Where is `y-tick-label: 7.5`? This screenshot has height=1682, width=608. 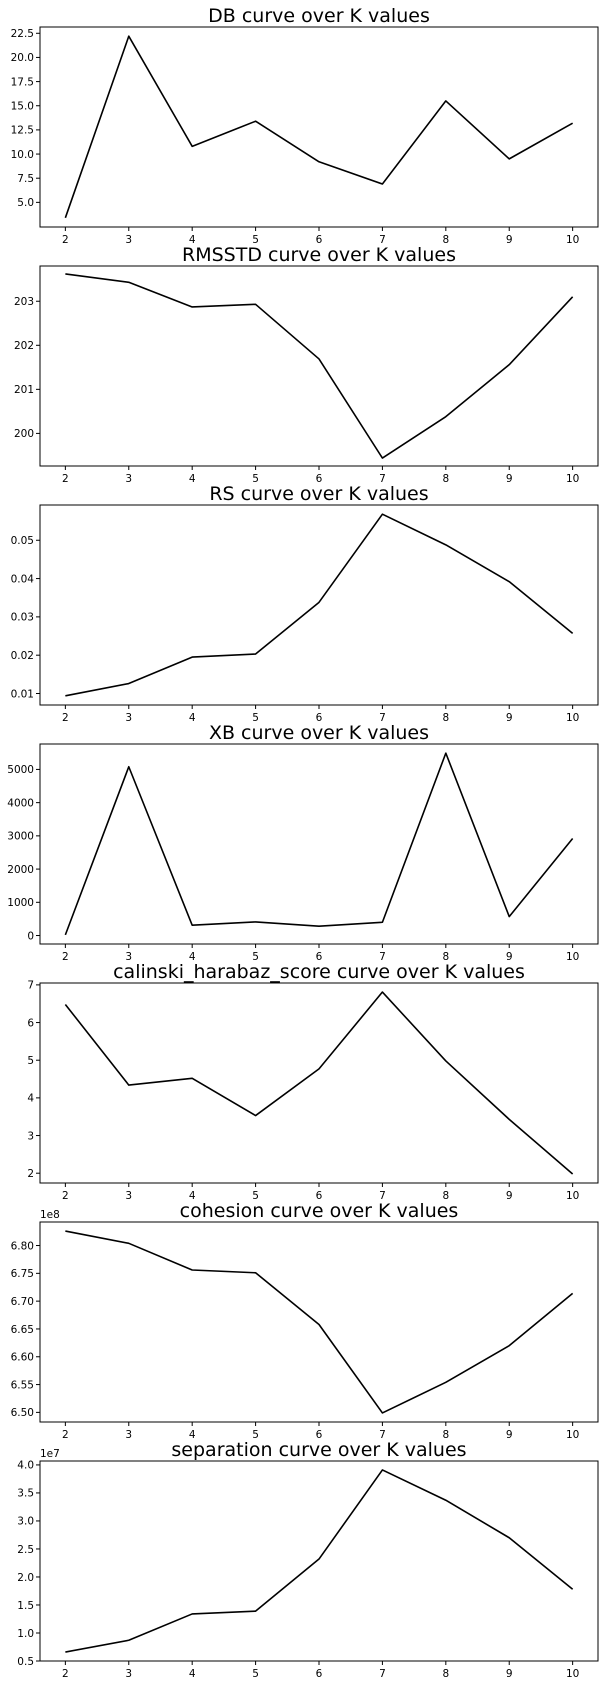 y-tick-label: 7.5 is located at coordinates (25, 179).